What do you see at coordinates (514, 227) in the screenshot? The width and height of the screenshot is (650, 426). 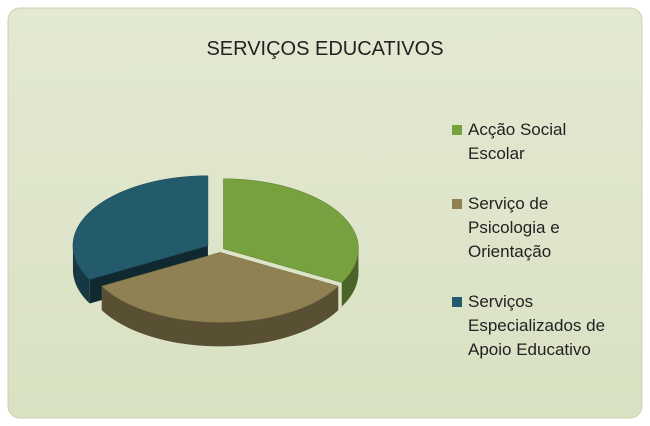 I see `legend-label: Serviço de Psicologia e Orientação` at bounding box center [514, 227].